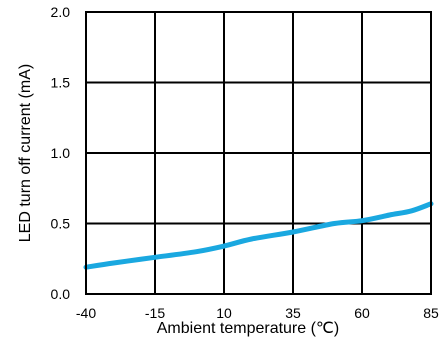 The image size is (447, 342). Describe the element at coordinates (61, 83) in the screenshot. I see `y-tick-label: 1.5` at that location.